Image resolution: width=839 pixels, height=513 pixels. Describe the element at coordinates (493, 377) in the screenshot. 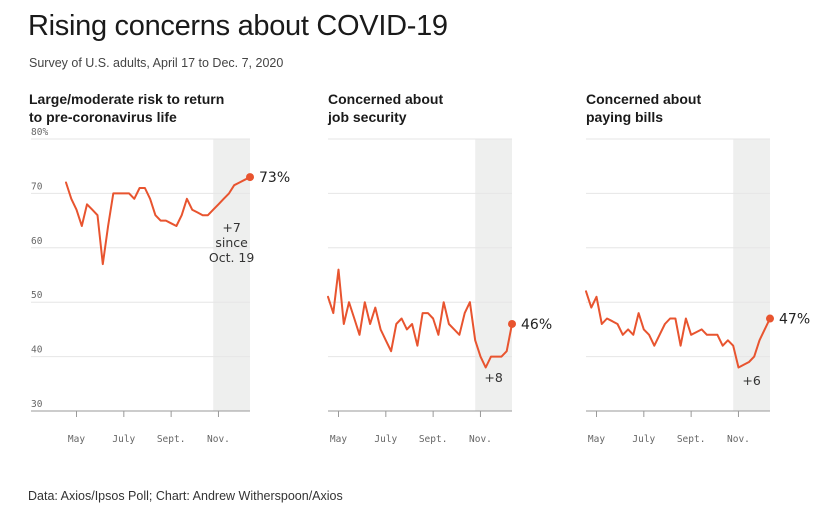

I see `change-annotation: +8` at that location.